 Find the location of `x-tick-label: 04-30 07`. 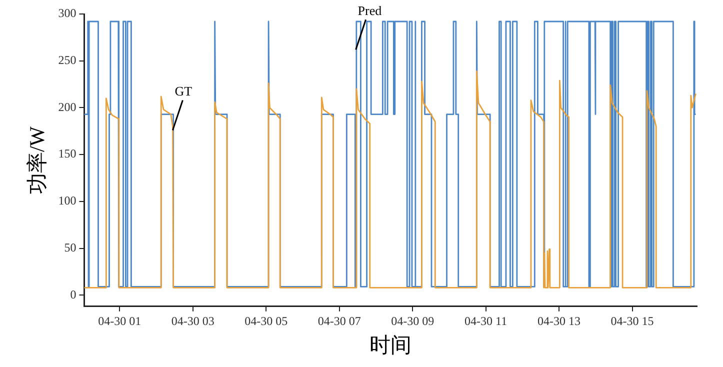

x-tick-label: 04-30 07 is located at coordinates (339, 321).